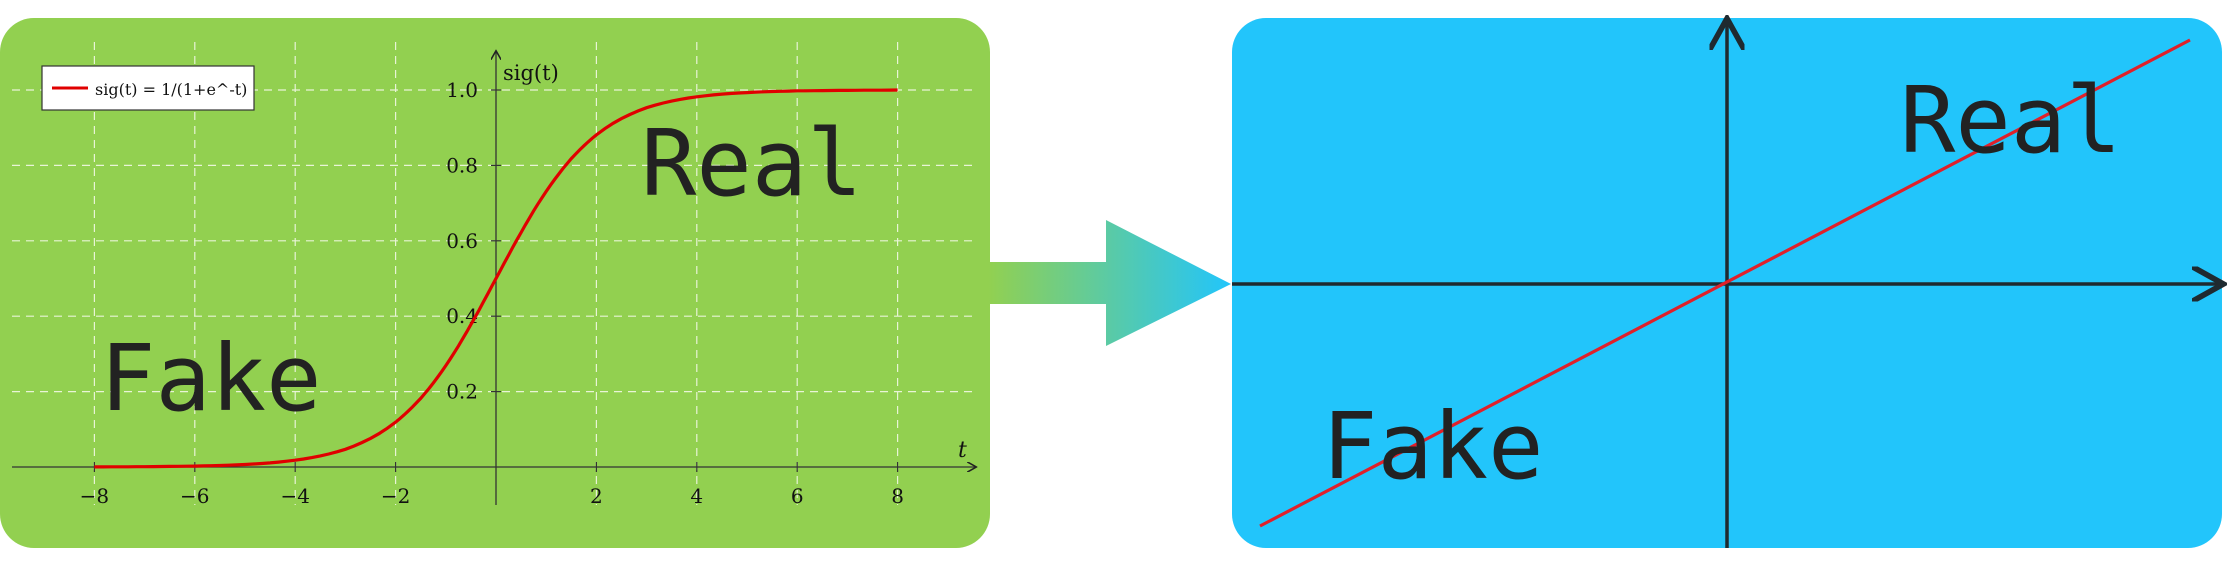 The width and height of the screenshot is (2236, 564). I want to click on x-tick-label: 2, so click(596, 496).